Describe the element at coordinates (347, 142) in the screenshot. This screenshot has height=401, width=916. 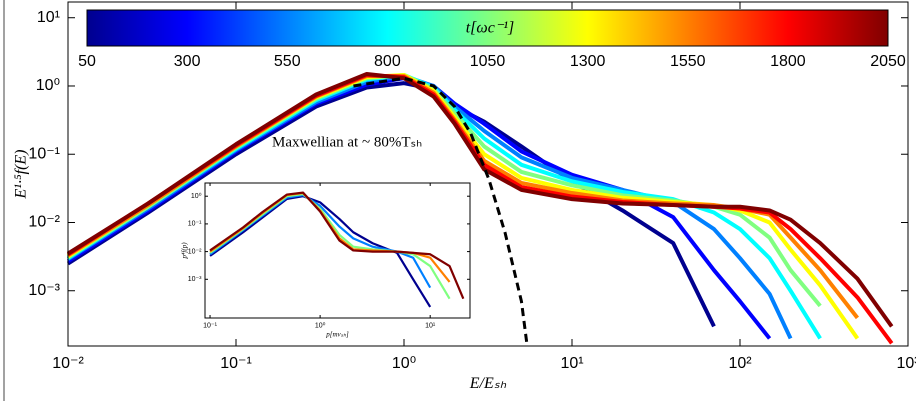
I see `annotation: Maxwellian at ~ 80%Tₛₕ` at that location.